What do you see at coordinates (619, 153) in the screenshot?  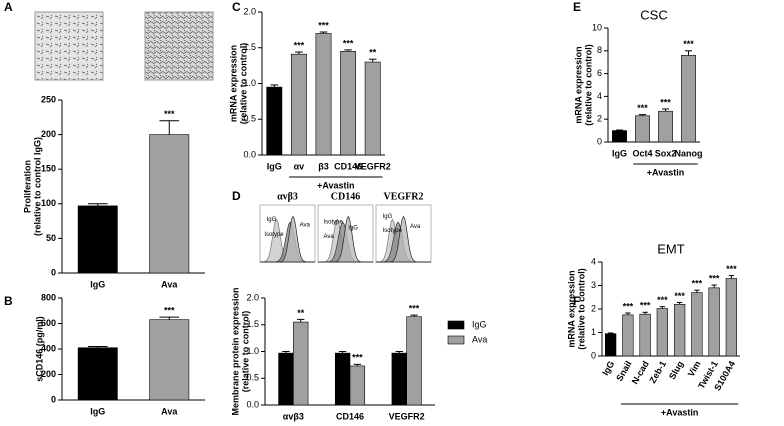 I see `x-tick-label: IgG` at bounding box center [619, 153].